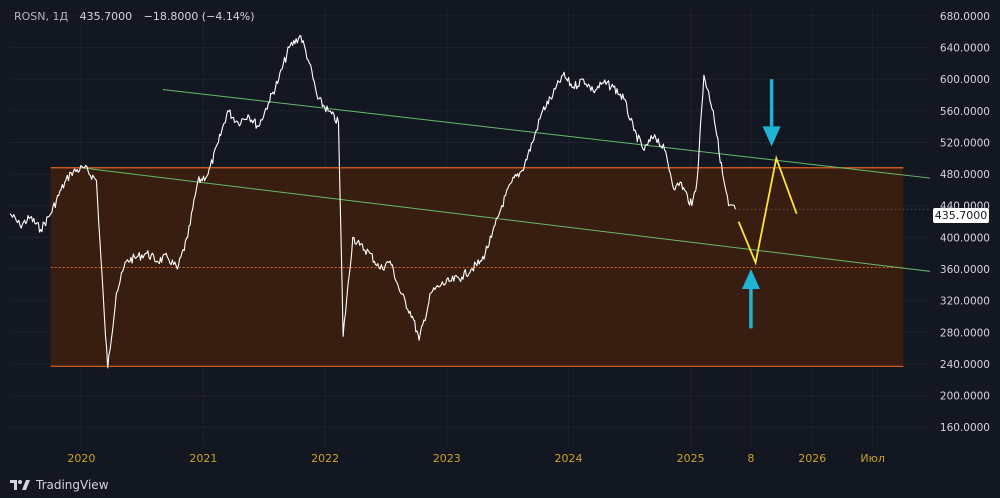  What do you see at coordinates (447, 458) in the screenshot?
I see `x-tick-label: 2023` at bounding box center [447, 458].